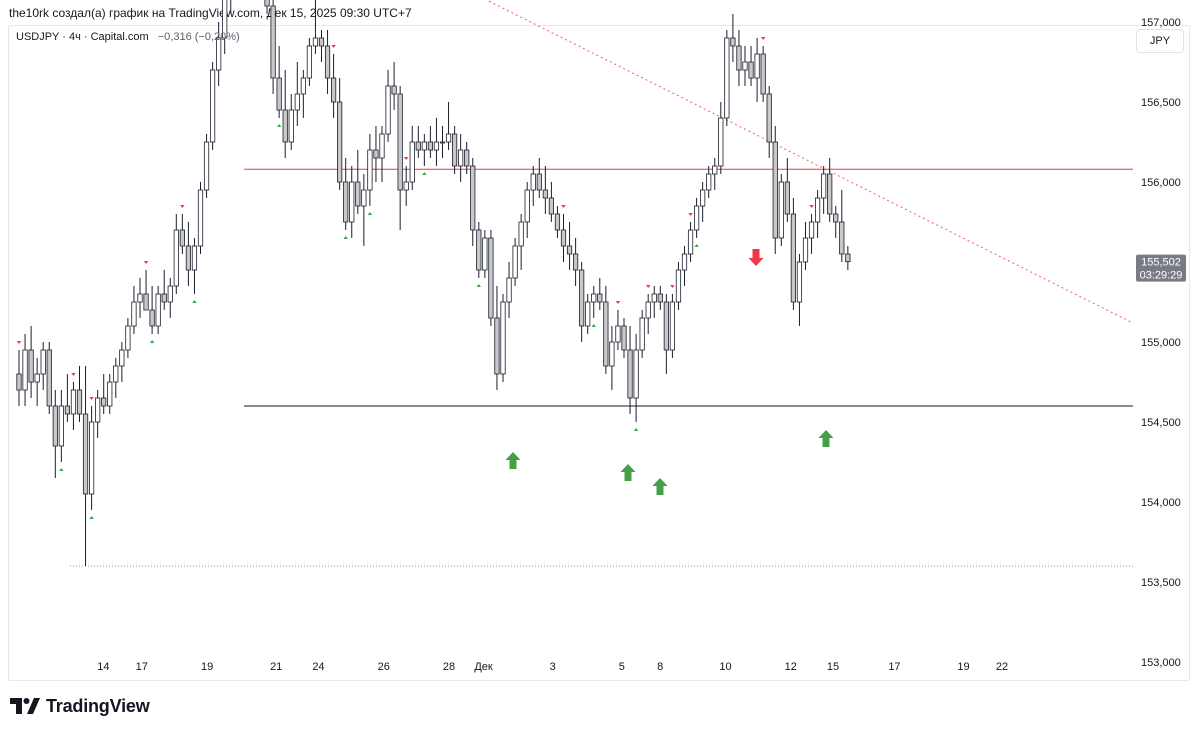 The height and width of the screenshot is (732, 1200). I want to click on symbol-name: USDJPY · 4ч · Capital.com, so click(82, 37).